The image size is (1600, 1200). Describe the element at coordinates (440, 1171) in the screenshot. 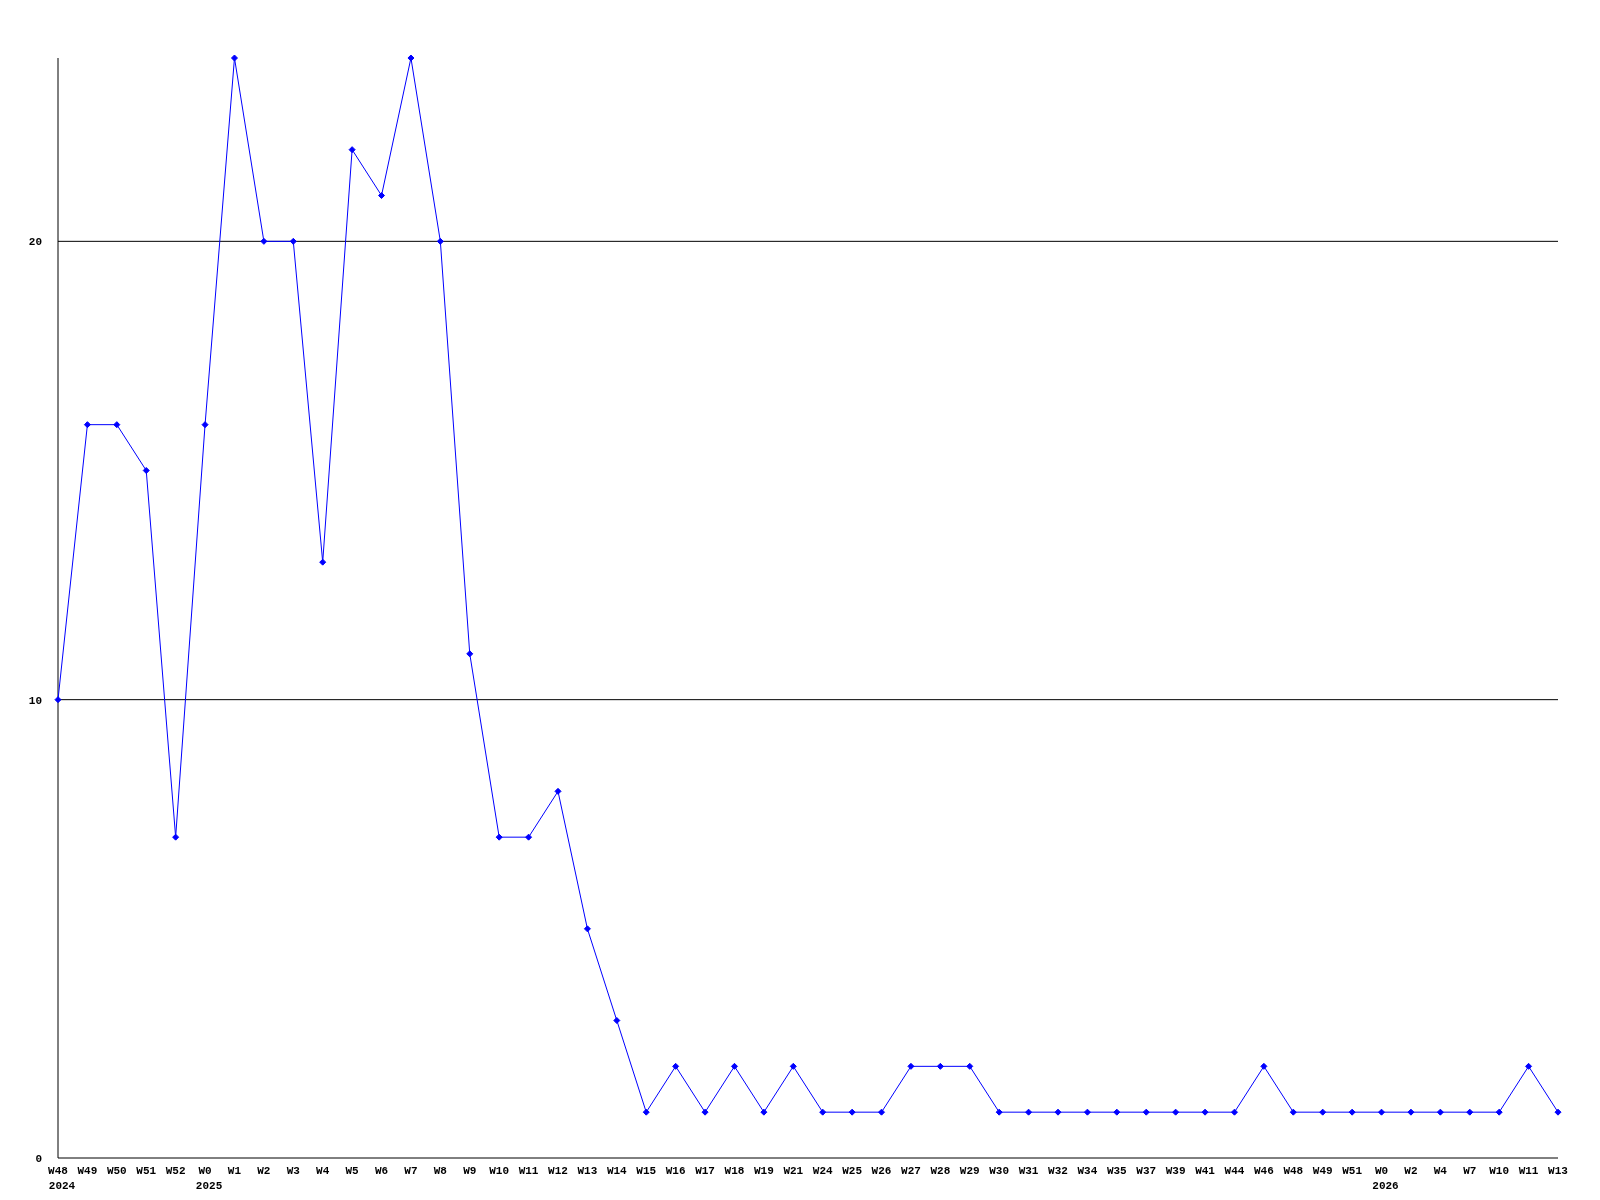

I see `x-tick-label: W8` at that location.